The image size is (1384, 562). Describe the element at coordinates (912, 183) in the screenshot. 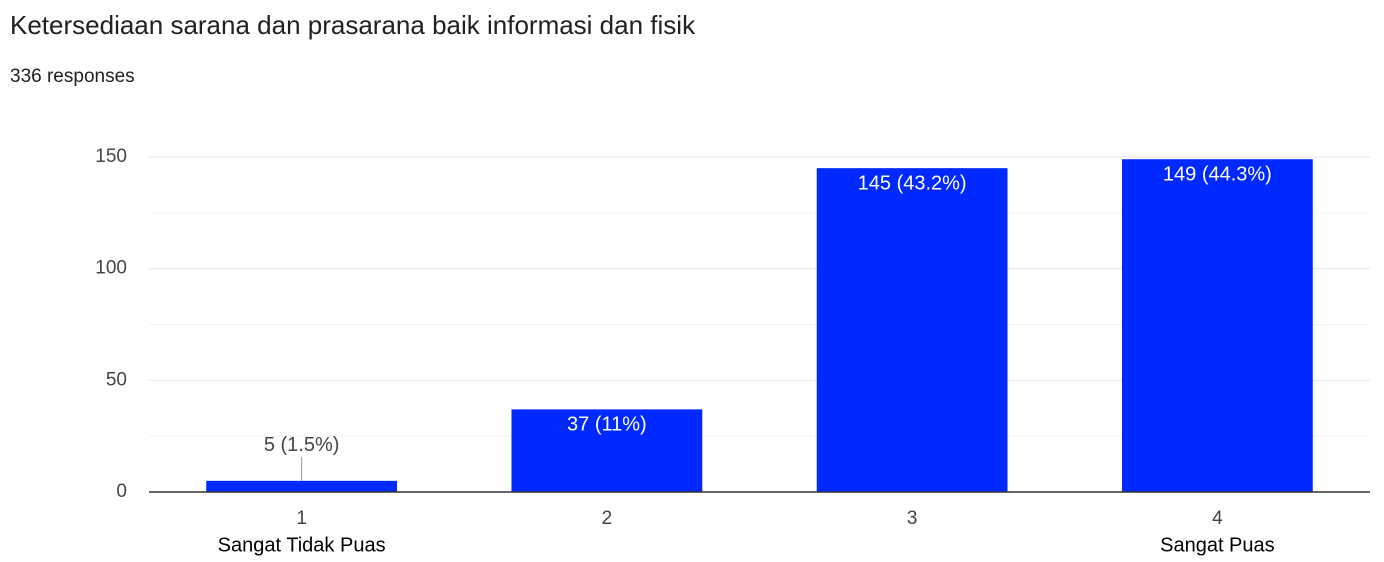

I see `data-label: 145 (43.2%)` at that location.